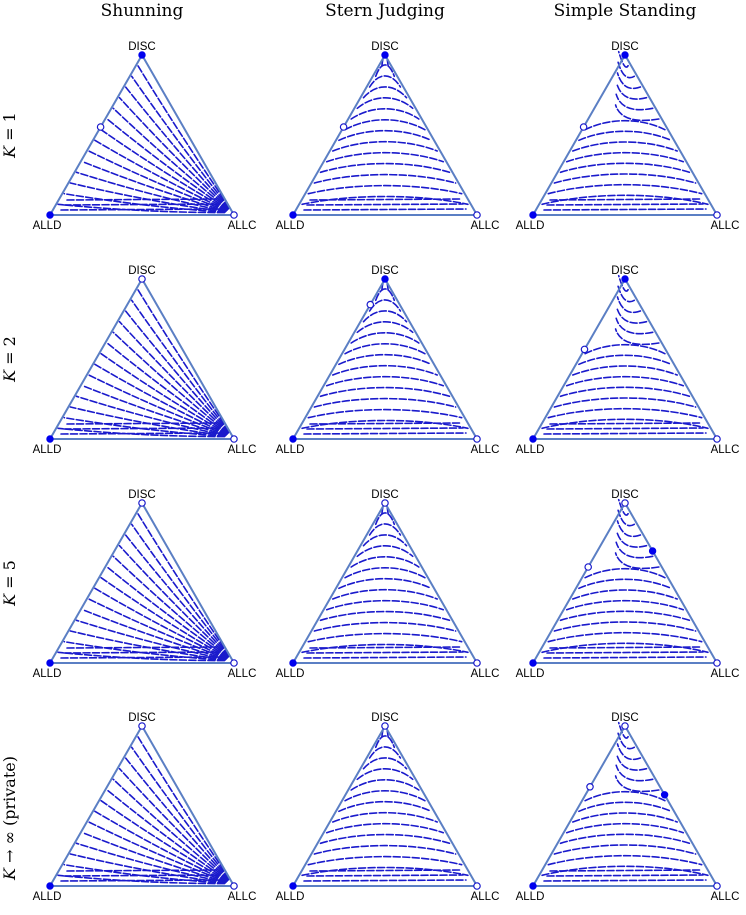 The width and height of the screenshot is (746, 915). I want to click on panel-k1-shunning: DISC ALLD ALLC, so click(145, 136).